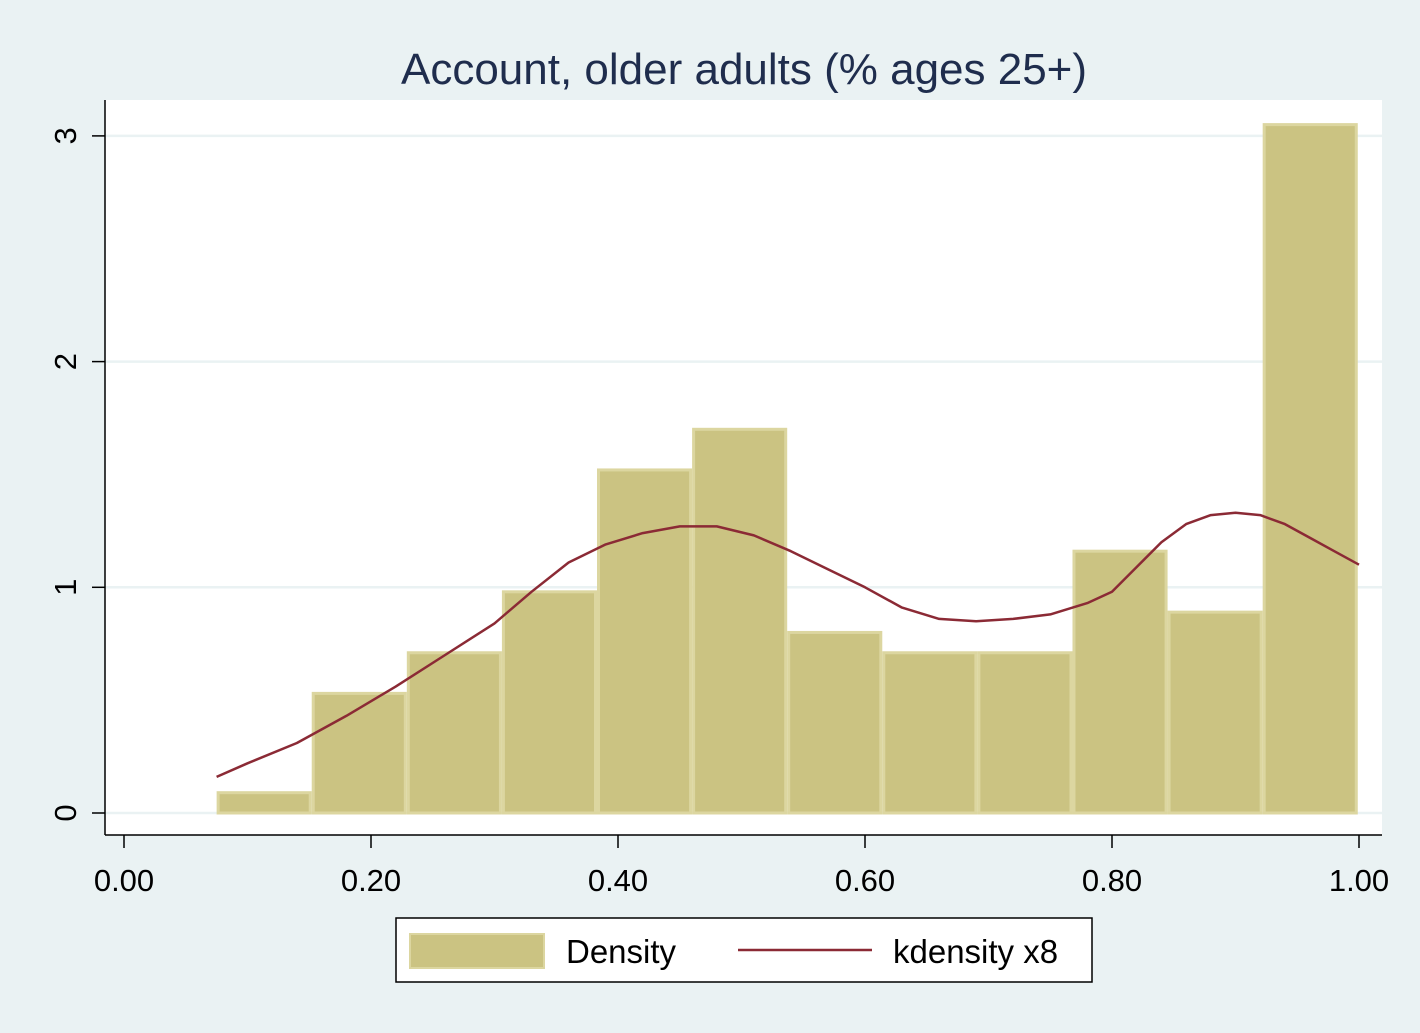 This screenshot has width=1420, height=1033. I want to click on y-tick-label-2: 2, so click(65, 361).